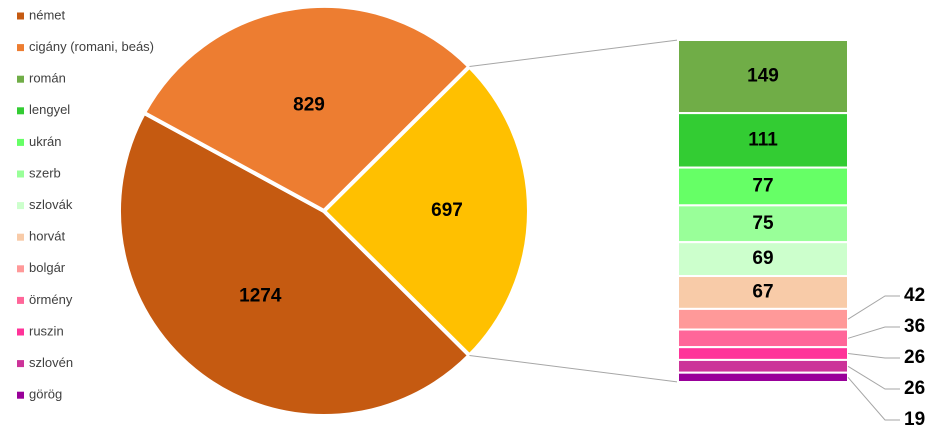  I want to click on data-label: 69, so click(762, 258).